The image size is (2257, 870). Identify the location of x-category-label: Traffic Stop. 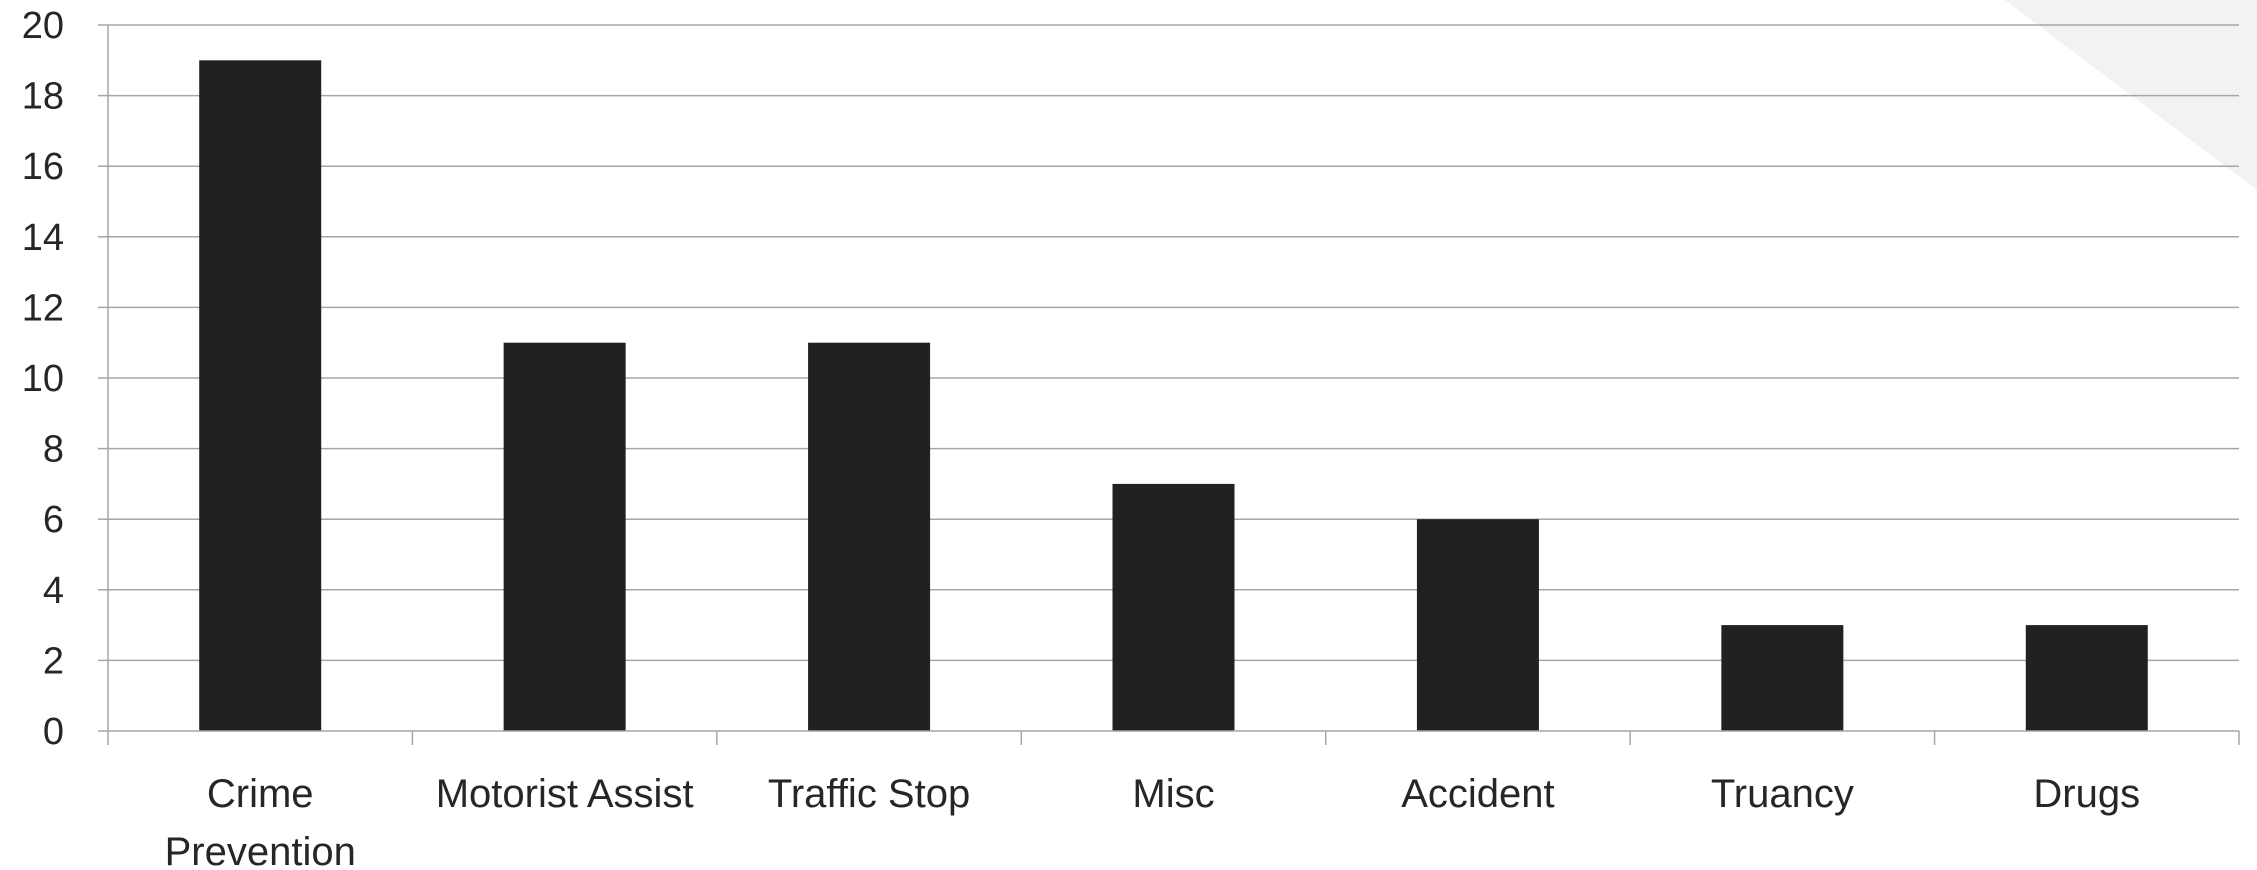
(869, 794).